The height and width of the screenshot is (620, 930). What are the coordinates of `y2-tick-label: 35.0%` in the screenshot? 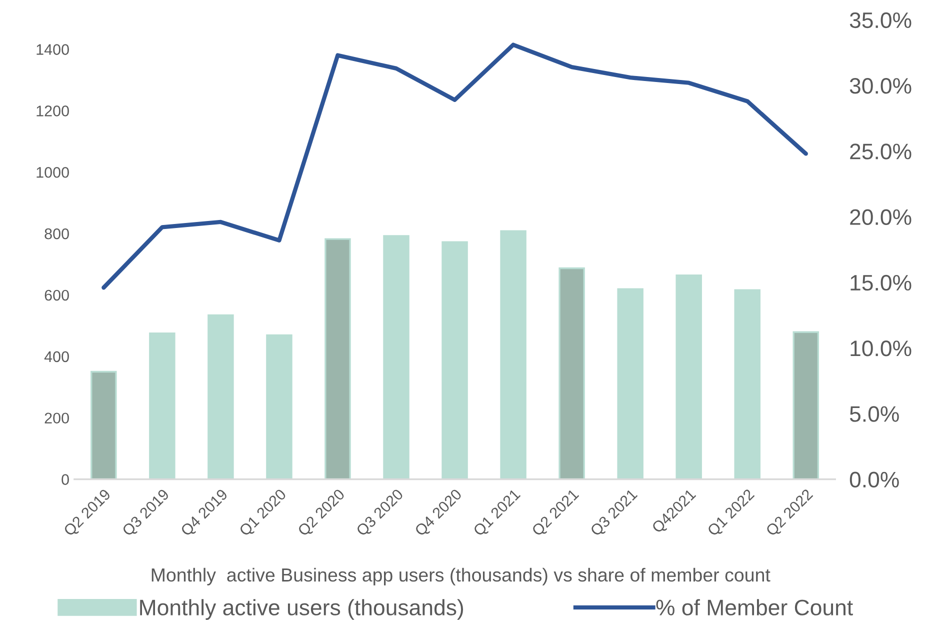 It's located at (881, 20).